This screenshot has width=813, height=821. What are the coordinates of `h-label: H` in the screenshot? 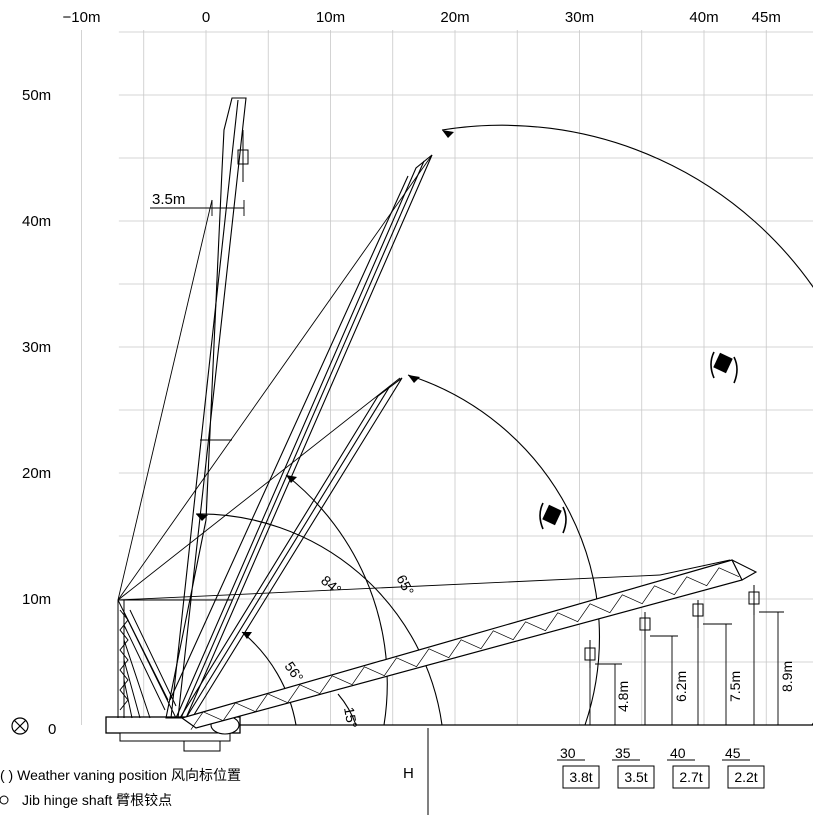 It's located at (408, 773).